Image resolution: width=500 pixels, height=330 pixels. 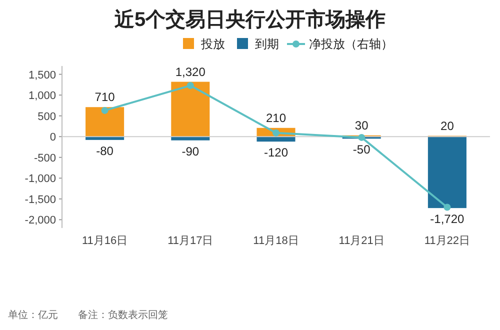 I want to click on data-label: 30, so click(x=361, y=125).